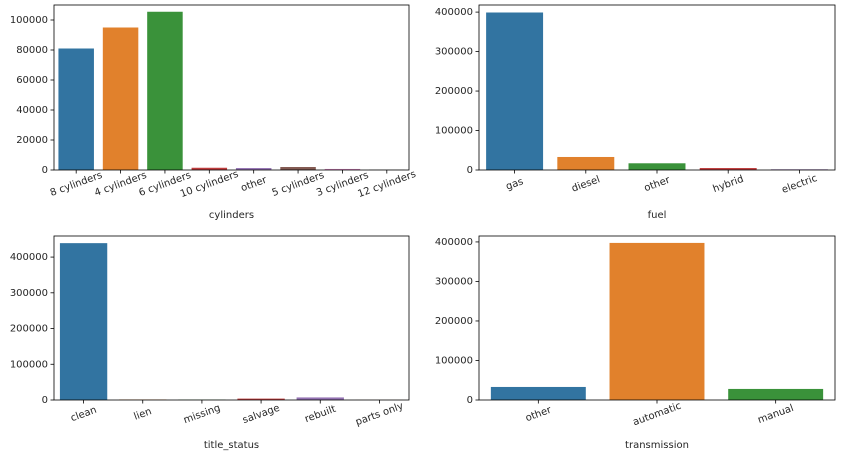 The image size is (846, 454). What do you see at coordinates (320, 414) in the screenshot?
I see `x-tick-label: rebuilt` at bounding box center [320, 414].